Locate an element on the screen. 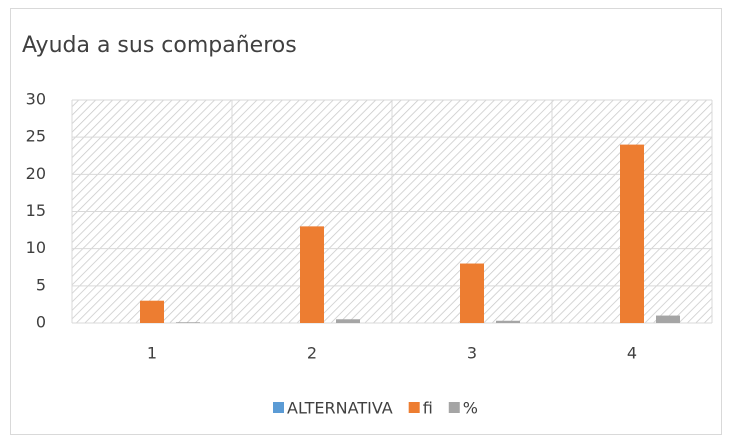 The image size is (732, 447). x-tick-label: 4 is located at coordinates (632, 353).